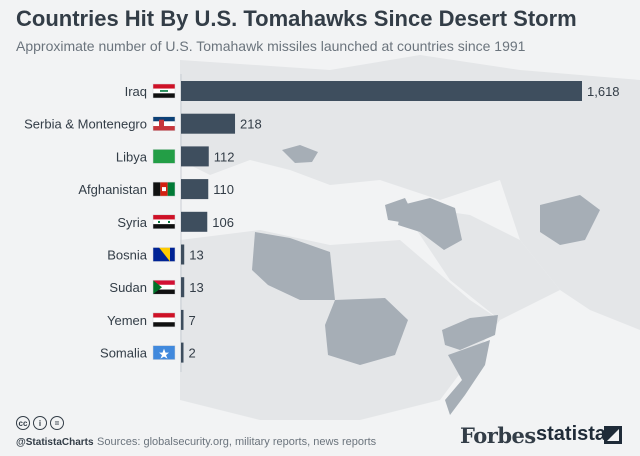 The height and width of the screenshot is (456, 640). I want to click on cc-icon: cc, so click(23, 423).